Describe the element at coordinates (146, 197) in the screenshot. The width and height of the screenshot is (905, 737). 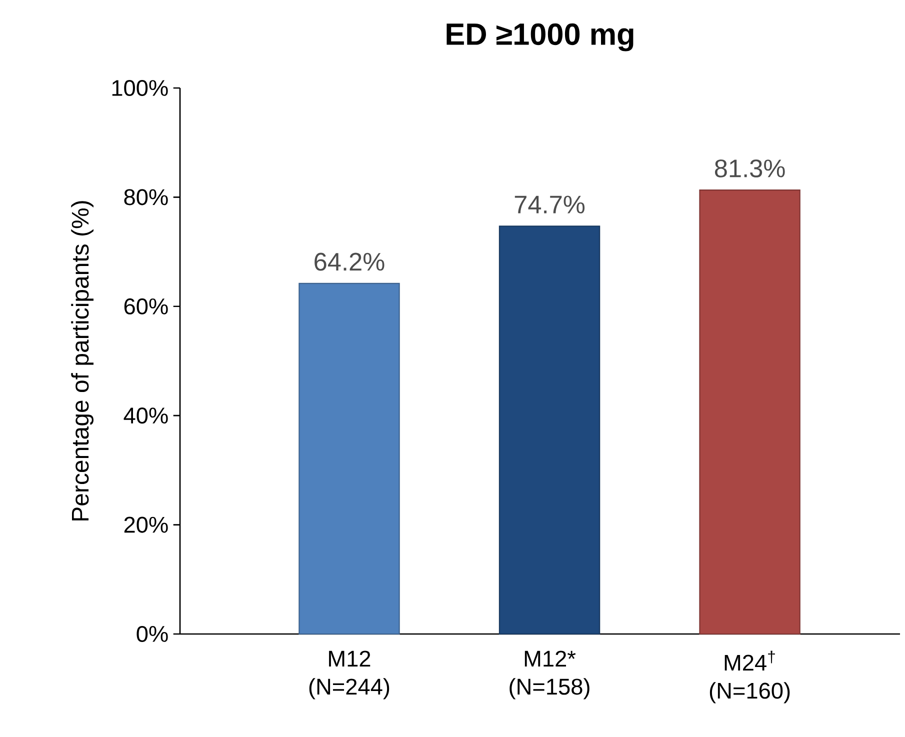
I see `y-tick-label: 80%` at that location.